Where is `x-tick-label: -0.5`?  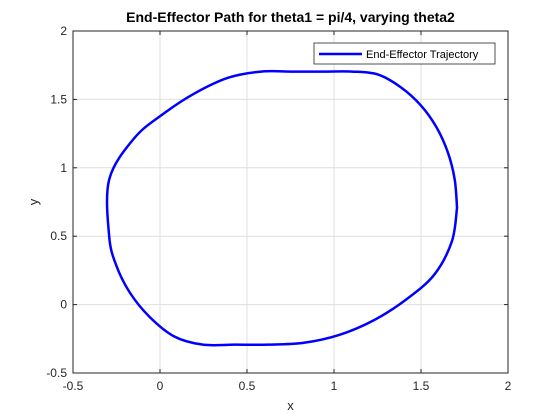 x-tick-label: -0.5 is located at coordinates (73, 386).